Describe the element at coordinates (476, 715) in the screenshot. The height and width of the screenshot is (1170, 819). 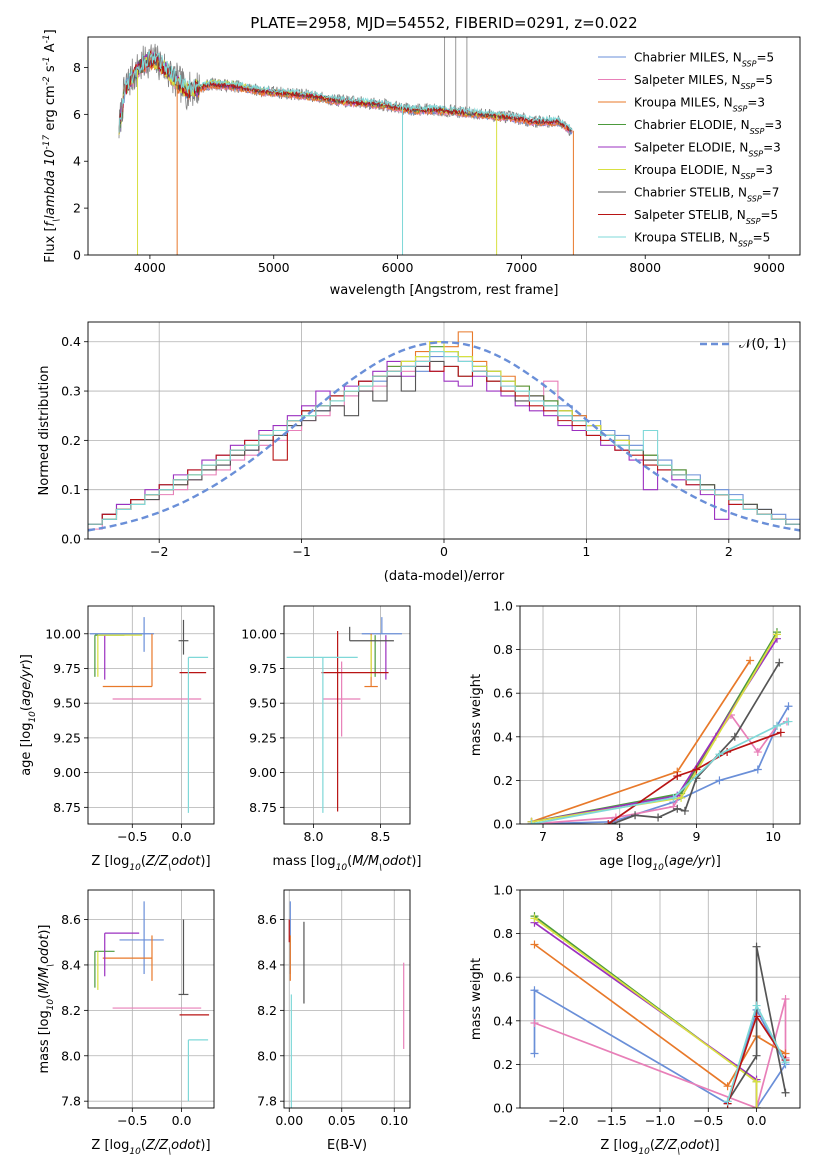
I see `weight-vs-age-ylabel: mass weight` at that location.